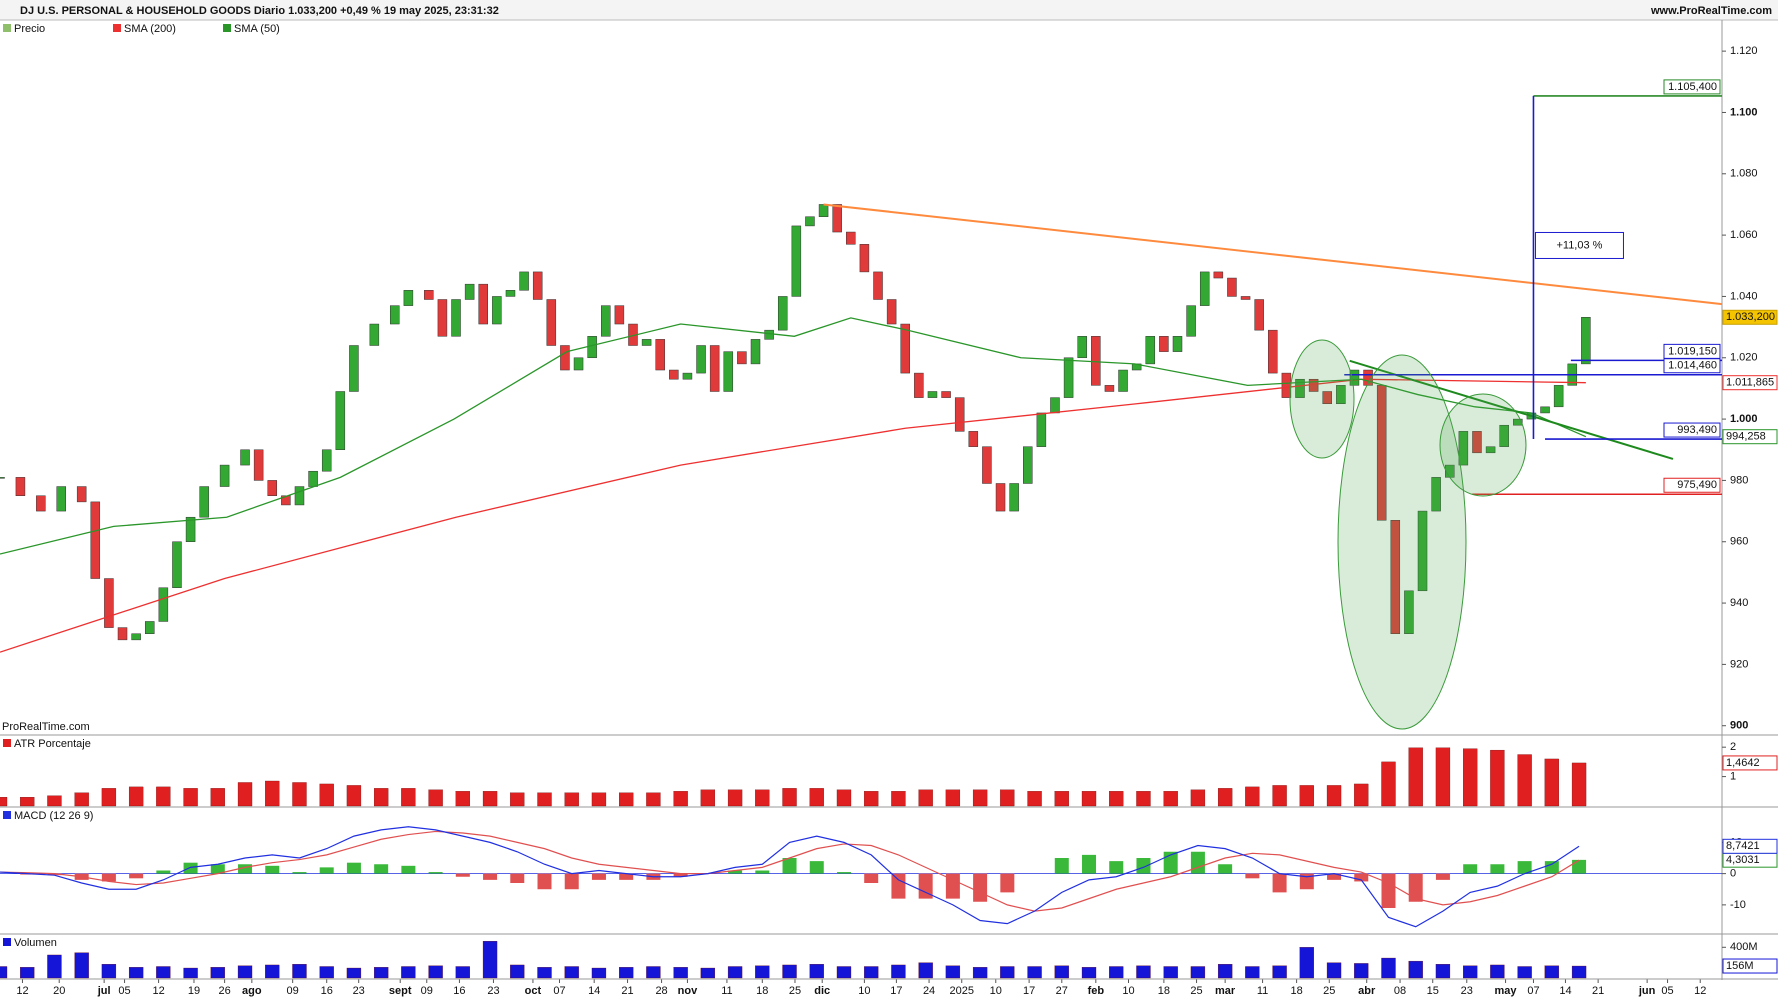 The width and height of the screenshot is (1778, 1000). What do you see at coordinates (52, 744) in the screenshot?
I see `panel-title: ATR Porcentaje` at bounding box center [52, 744].